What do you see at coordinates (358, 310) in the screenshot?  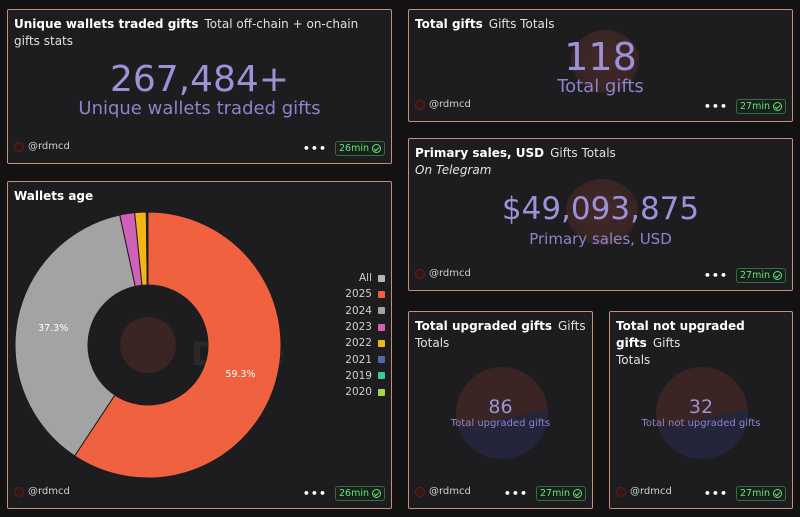 I see `legend-label: 2024` at bounding box center [358, 310].